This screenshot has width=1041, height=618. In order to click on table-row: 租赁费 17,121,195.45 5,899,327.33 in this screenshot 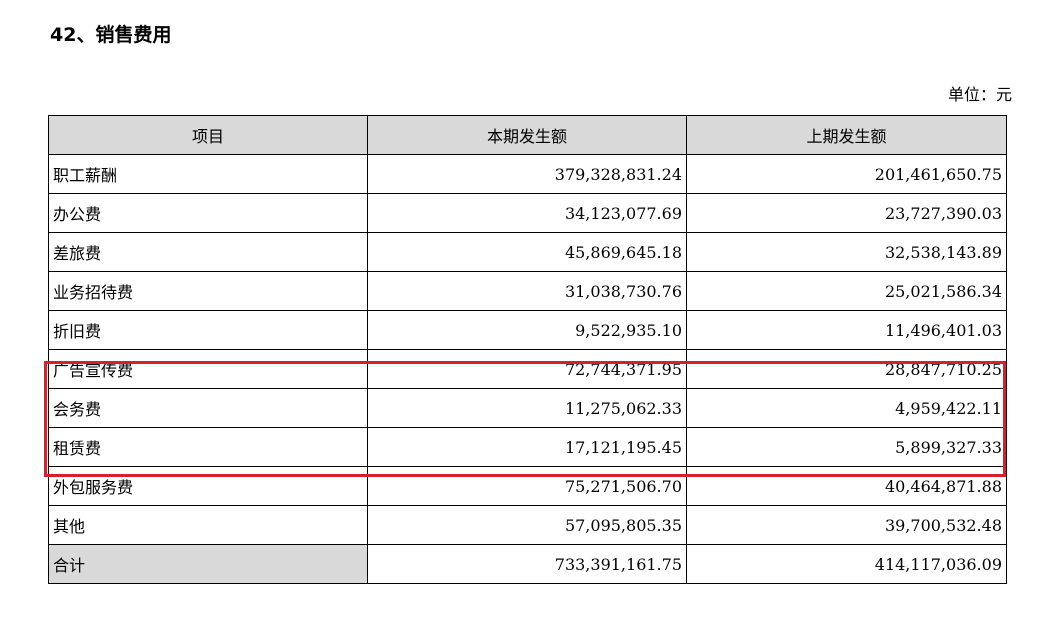, I will do `click(527, 447)`.